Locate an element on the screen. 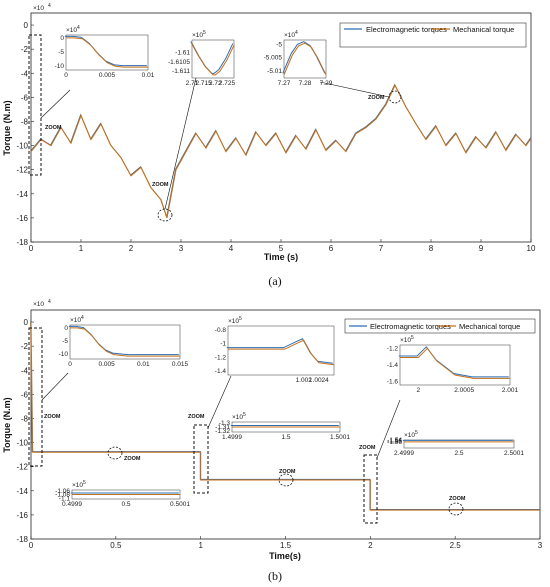 This screenshot has width=550, height=587. inset-x-tick-label: 2.5 is located at coordinates (458, 453).